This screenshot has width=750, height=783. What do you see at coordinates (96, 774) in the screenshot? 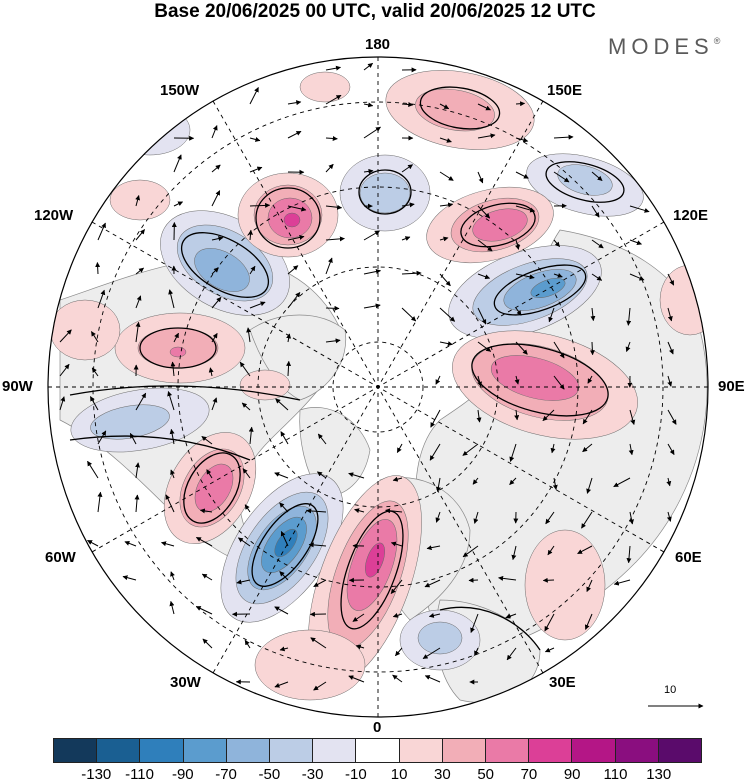
I see `colorbar-tick-label: -130` at bounding box center [96, 774].